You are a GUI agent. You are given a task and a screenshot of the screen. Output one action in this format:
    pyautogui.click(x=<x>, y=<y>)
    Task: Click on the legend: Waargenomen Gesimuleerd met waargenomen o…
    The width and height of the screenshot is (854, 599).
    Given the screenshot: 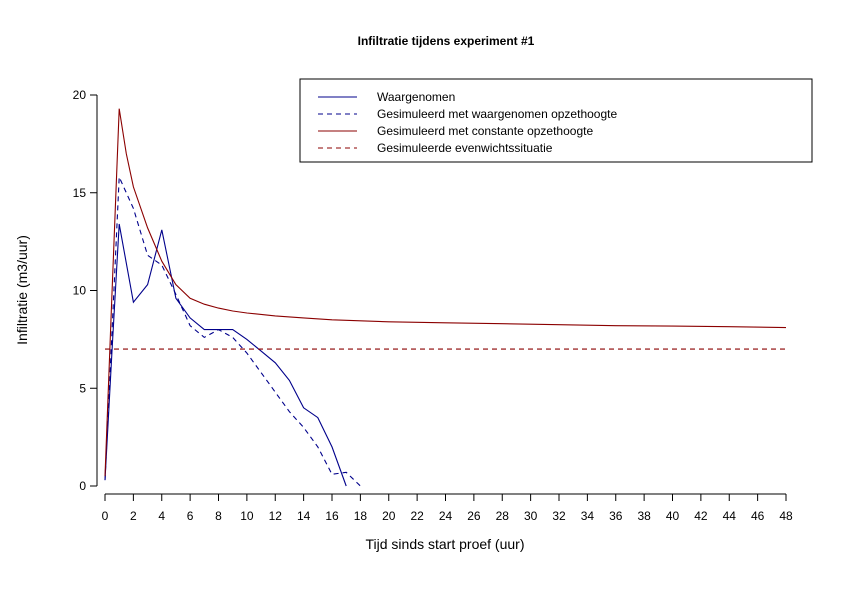 What is the action you would take?
    pyautogui.click(x=556, y=120)
    